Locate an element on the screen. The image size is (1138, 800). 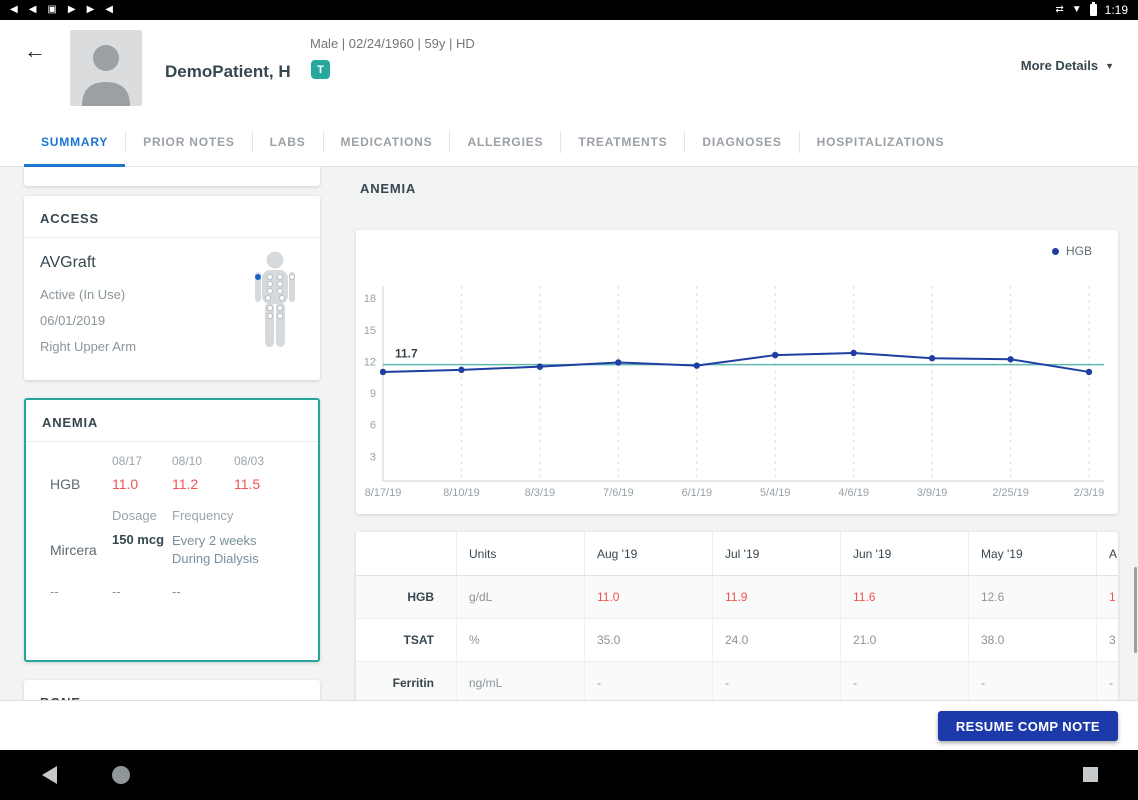
table-units-cell: % is located at coordinates (520, 640).